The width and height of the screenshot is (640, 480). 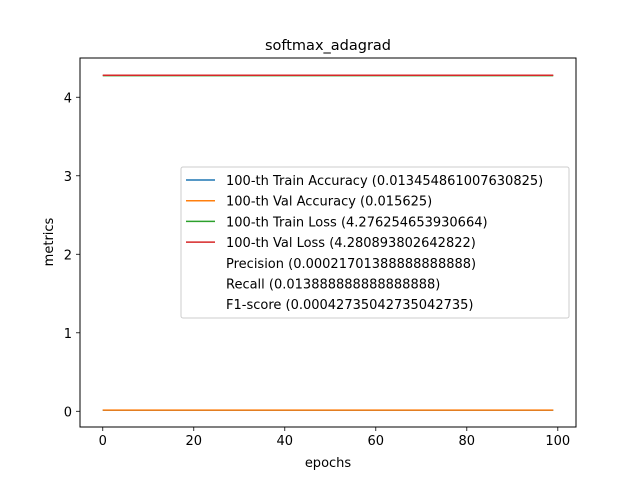 I want to click on y-axis: 0 1 2 3 4, so click(x=72, y=255).